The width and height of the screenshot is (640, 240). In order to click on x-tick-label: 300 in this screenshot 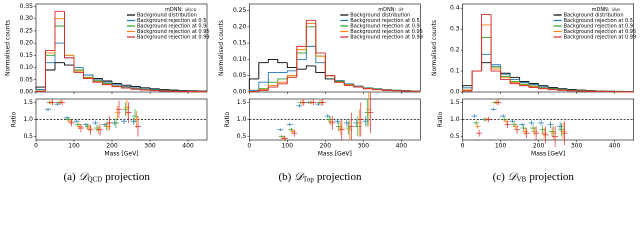, I will do `click(364, 146)`.